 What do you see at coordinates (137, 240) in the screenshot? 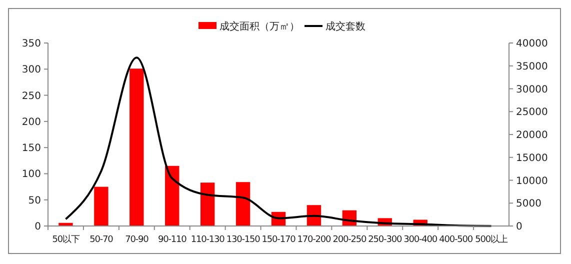
I see `x-tick-label: 70-90` at bounding box center [137, 240].